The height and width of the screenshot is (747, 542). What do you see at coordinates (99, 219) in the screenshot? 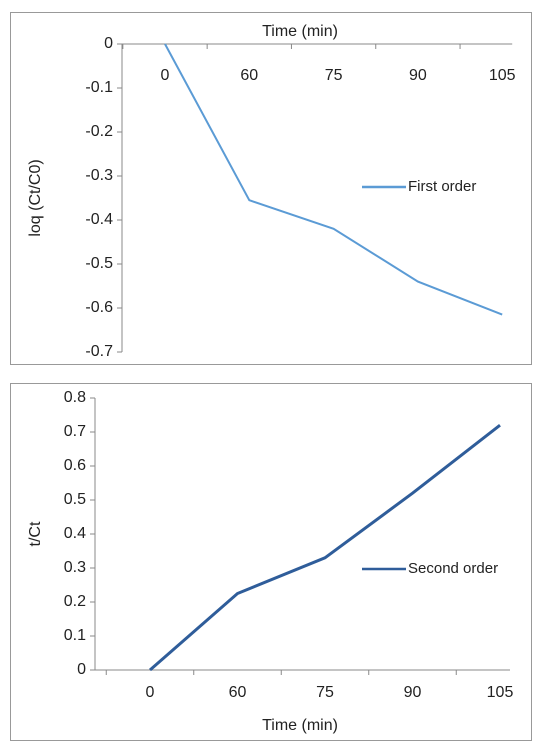
I see `y-tick-label: -0.4` at bounding box center [99, 219].